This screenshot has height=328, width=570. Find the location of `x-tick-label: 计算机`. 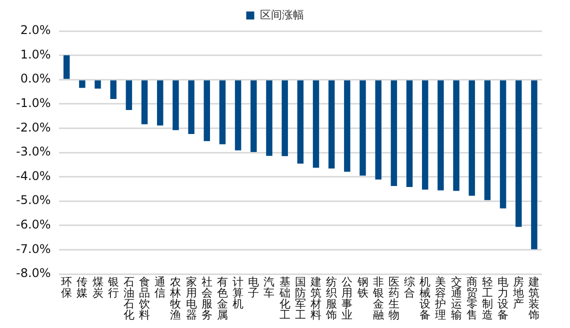

x-tick-label: 计算机 is located at coordinates (238, 292).